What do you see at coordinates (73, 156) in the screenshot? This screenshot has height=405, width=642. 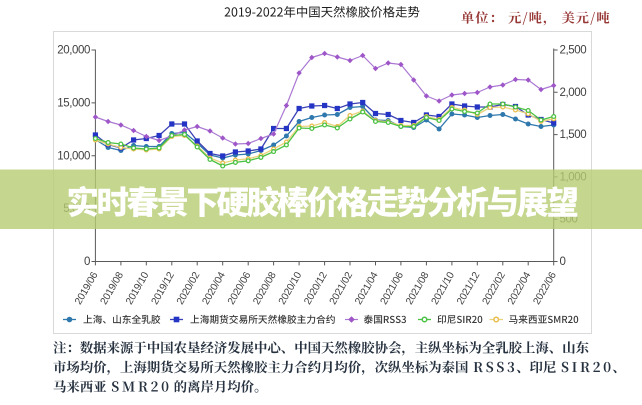 I see `svg-text: 10,000` at bounding box center [73, 156].